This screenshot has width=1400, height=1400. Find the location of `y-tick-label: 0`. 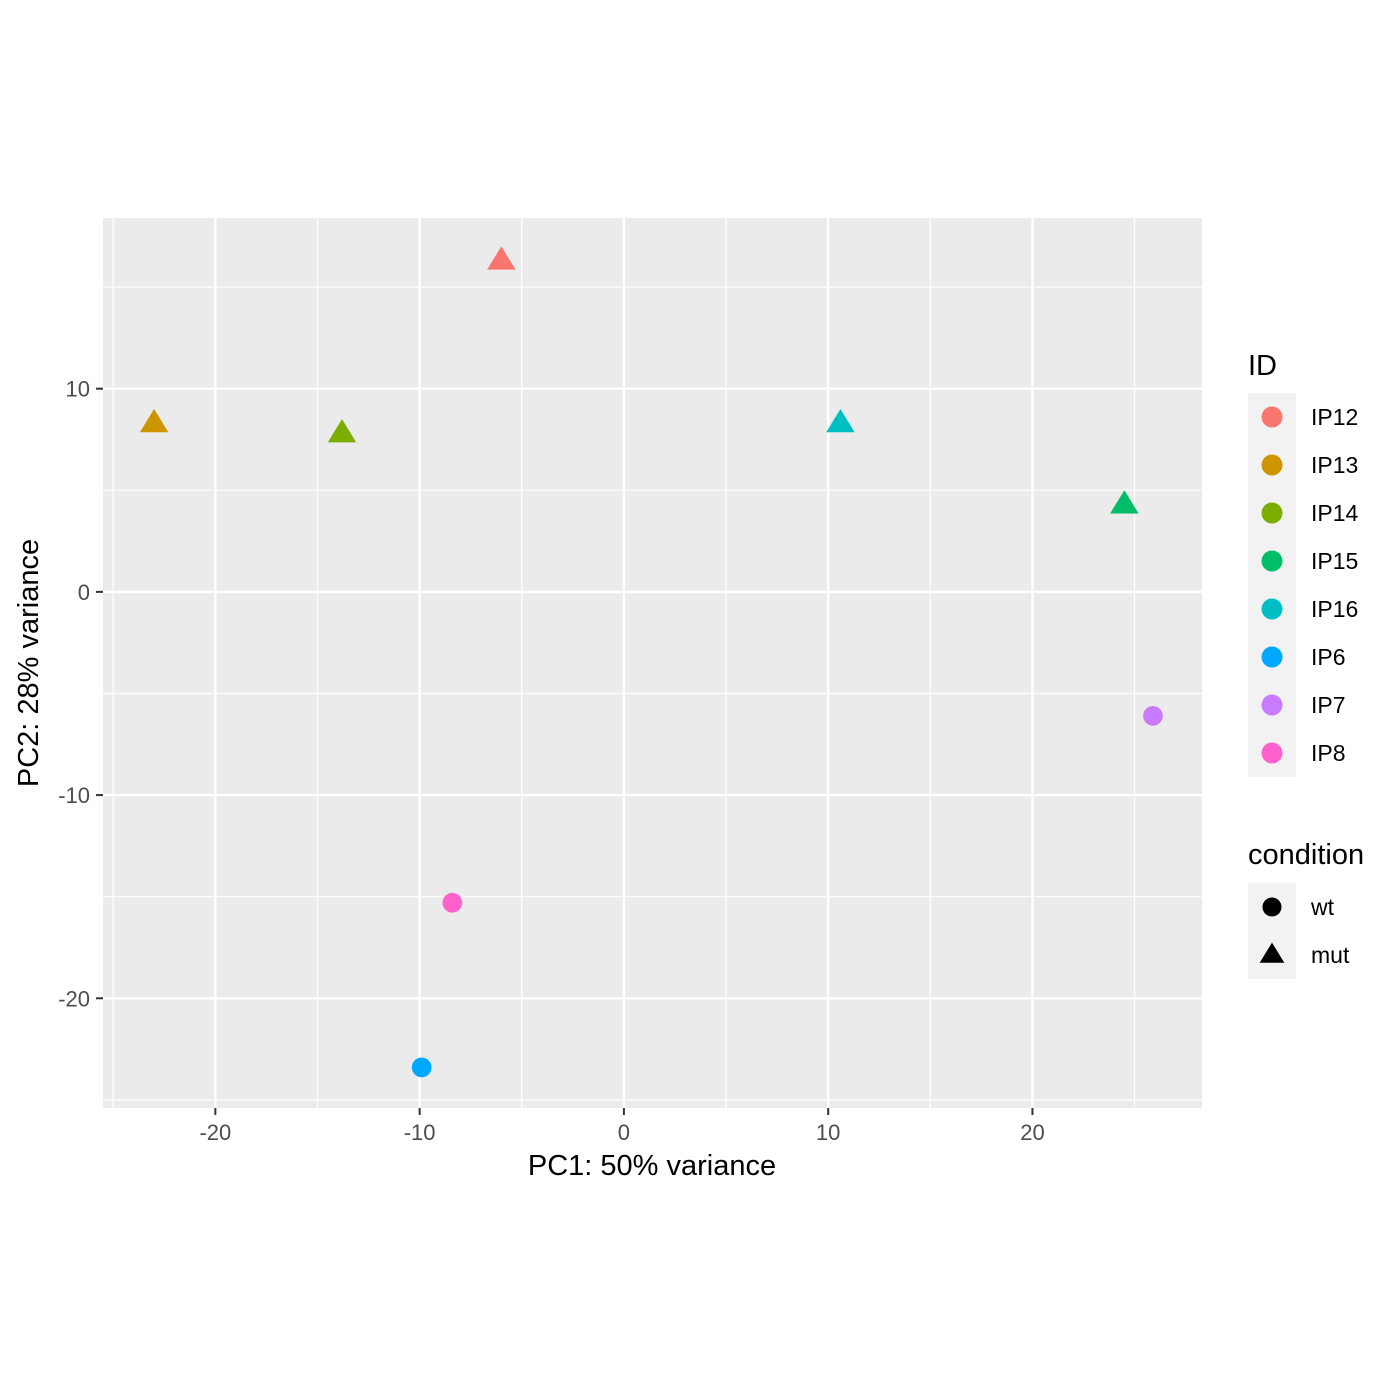

y-tick-label: 0 is located at coordinates (84, 592).